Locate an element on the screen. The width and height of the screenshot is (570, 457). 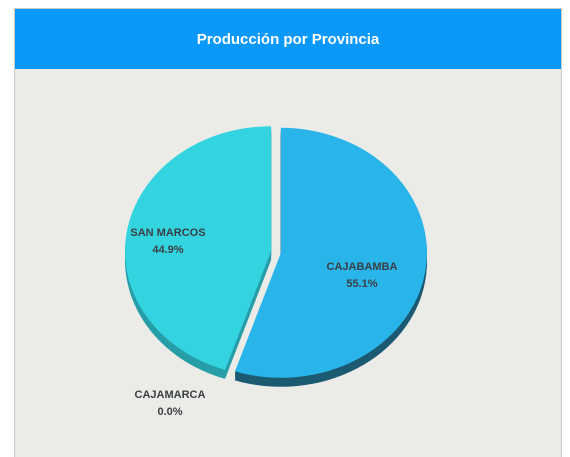
slice-label: CAJAMARCA is located at coordinates (170, 395).